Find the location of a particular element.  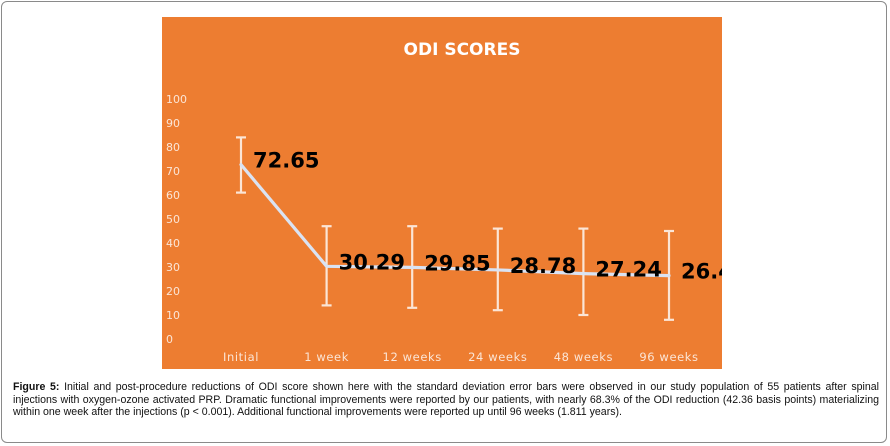

data-label: 72.65 is located at coordinates (286, 161).